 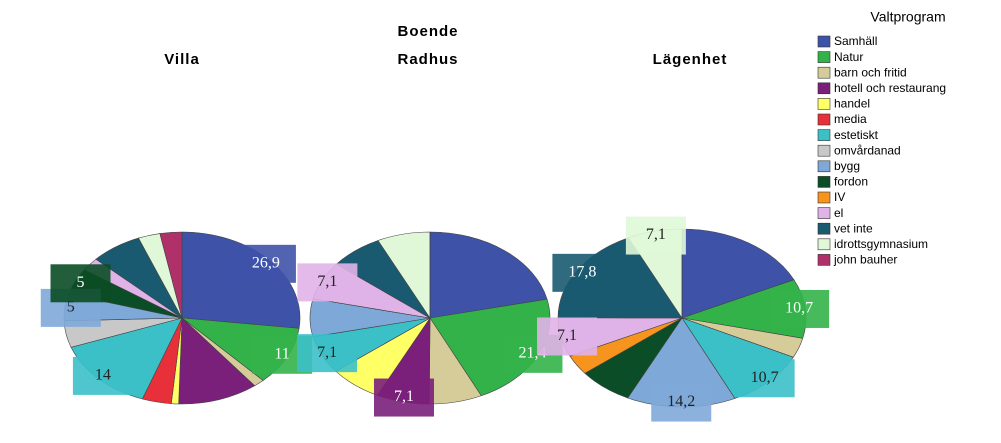 I want to click on legend-label: john bauher, so click(x=865, y=260).